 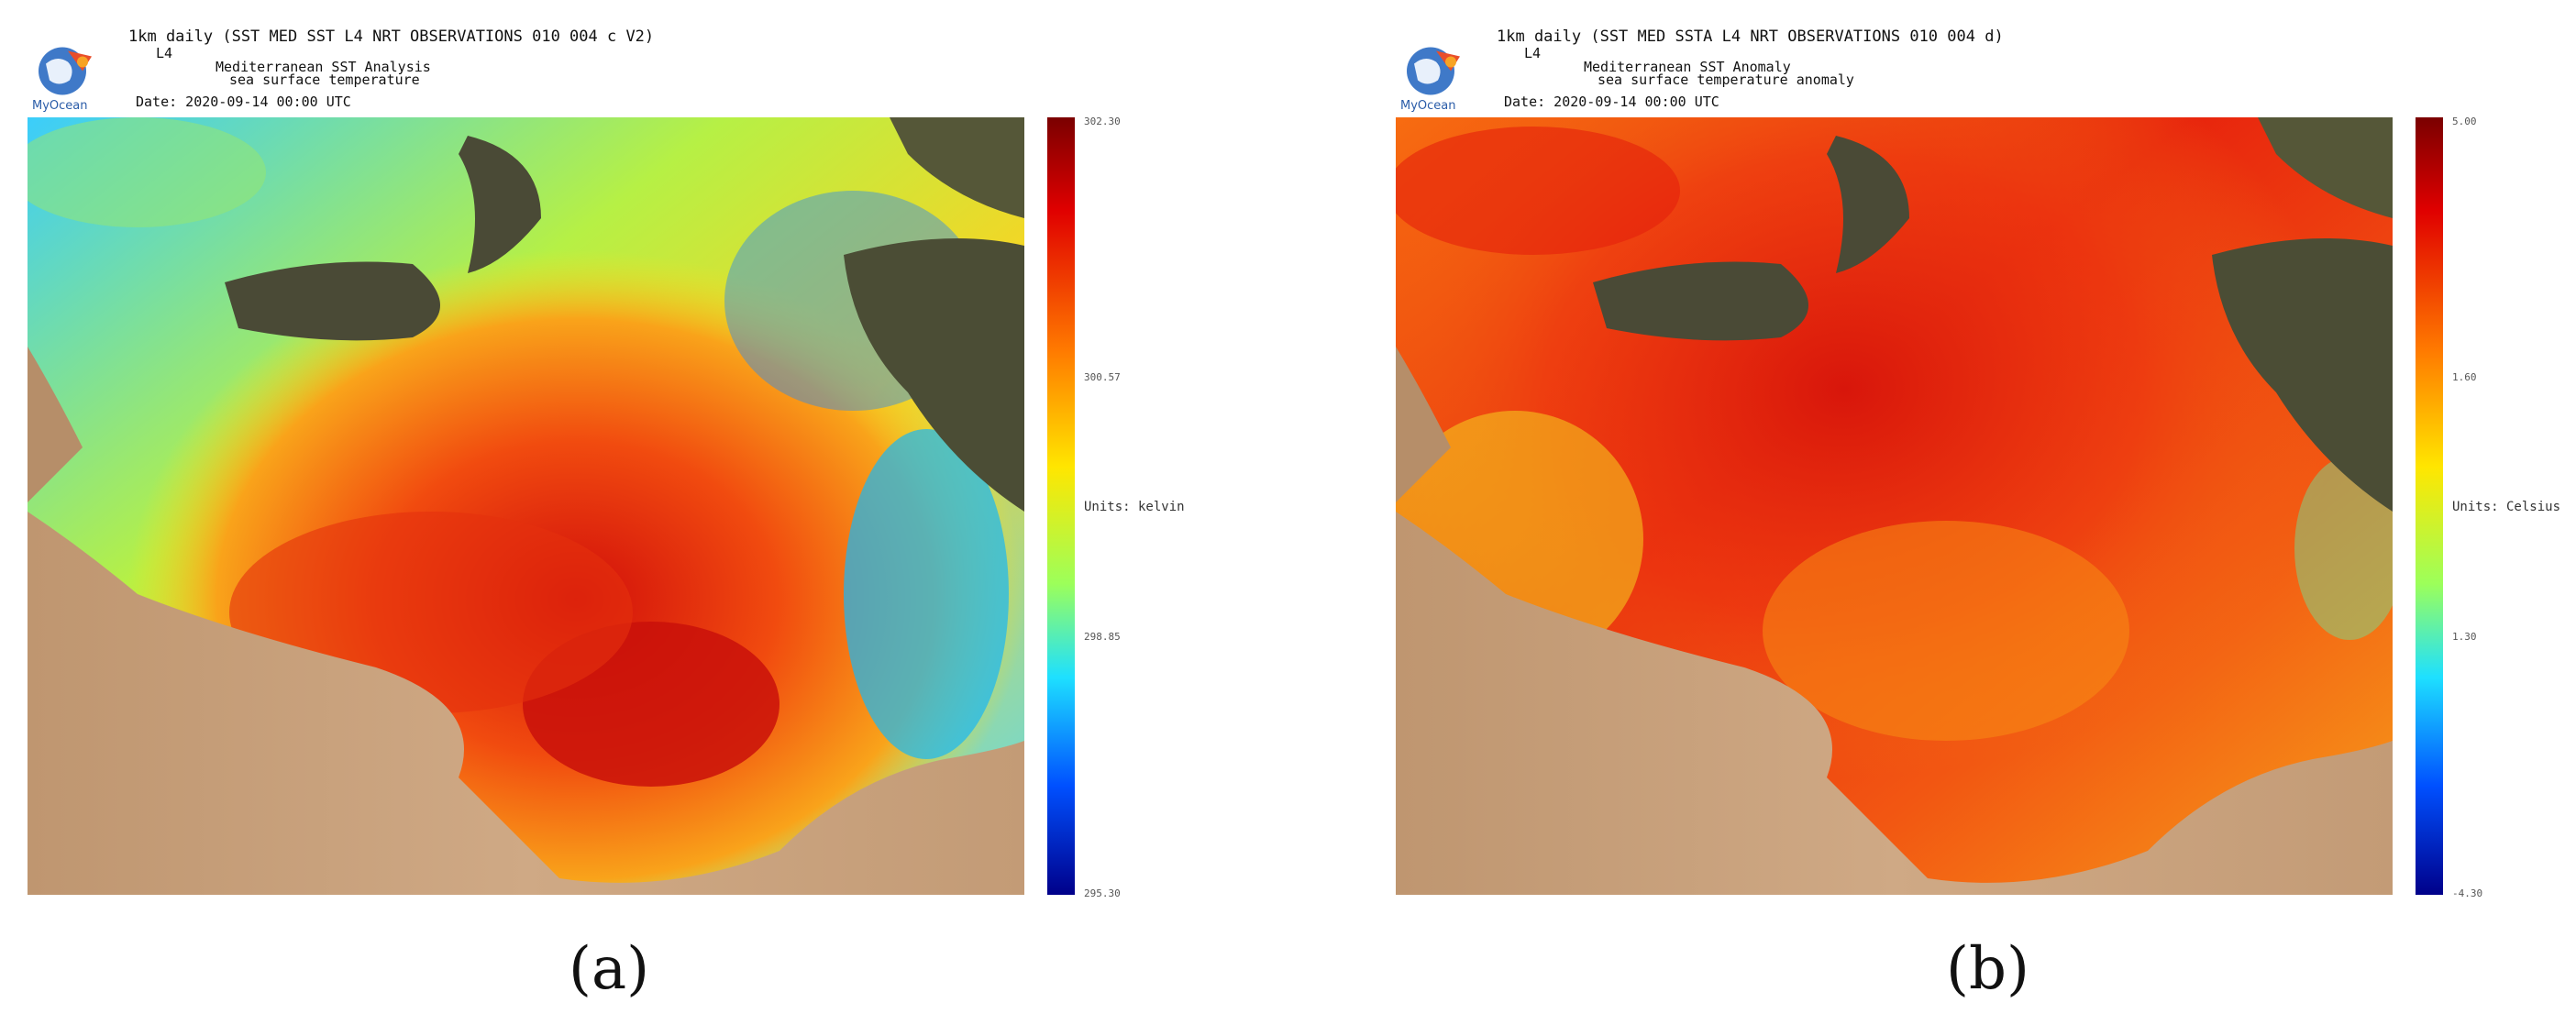 I want to click on product-name: Mediterranean SST Anomaly, so click(x=1687, y=67).